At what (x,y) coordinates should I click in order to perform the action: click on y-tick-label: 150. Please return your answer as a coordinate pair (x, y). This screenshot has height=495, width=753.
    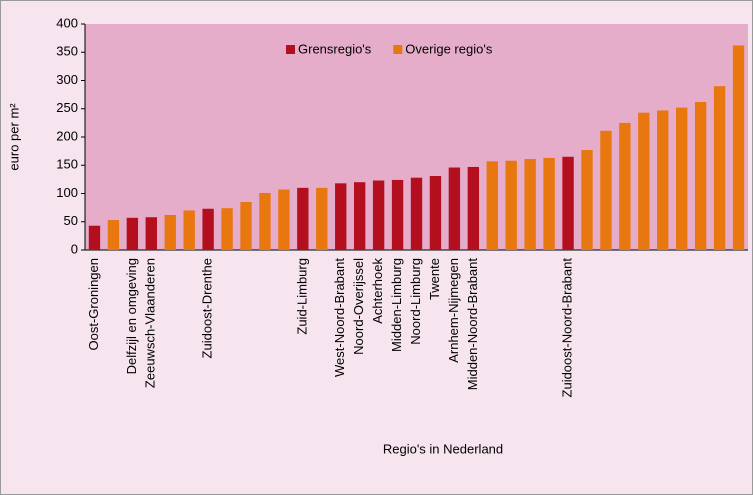
    Looking at the image, I should click on (67, 164).